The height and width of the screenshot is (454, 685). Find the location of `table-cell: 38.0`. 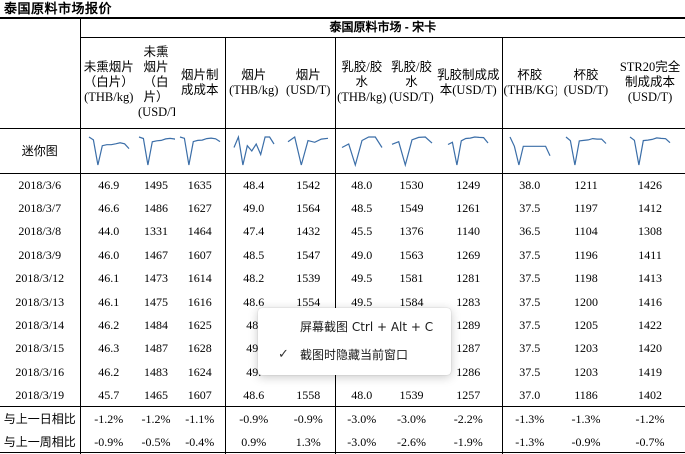

table-cell: 38.0 is located at coordinates (529, 185).